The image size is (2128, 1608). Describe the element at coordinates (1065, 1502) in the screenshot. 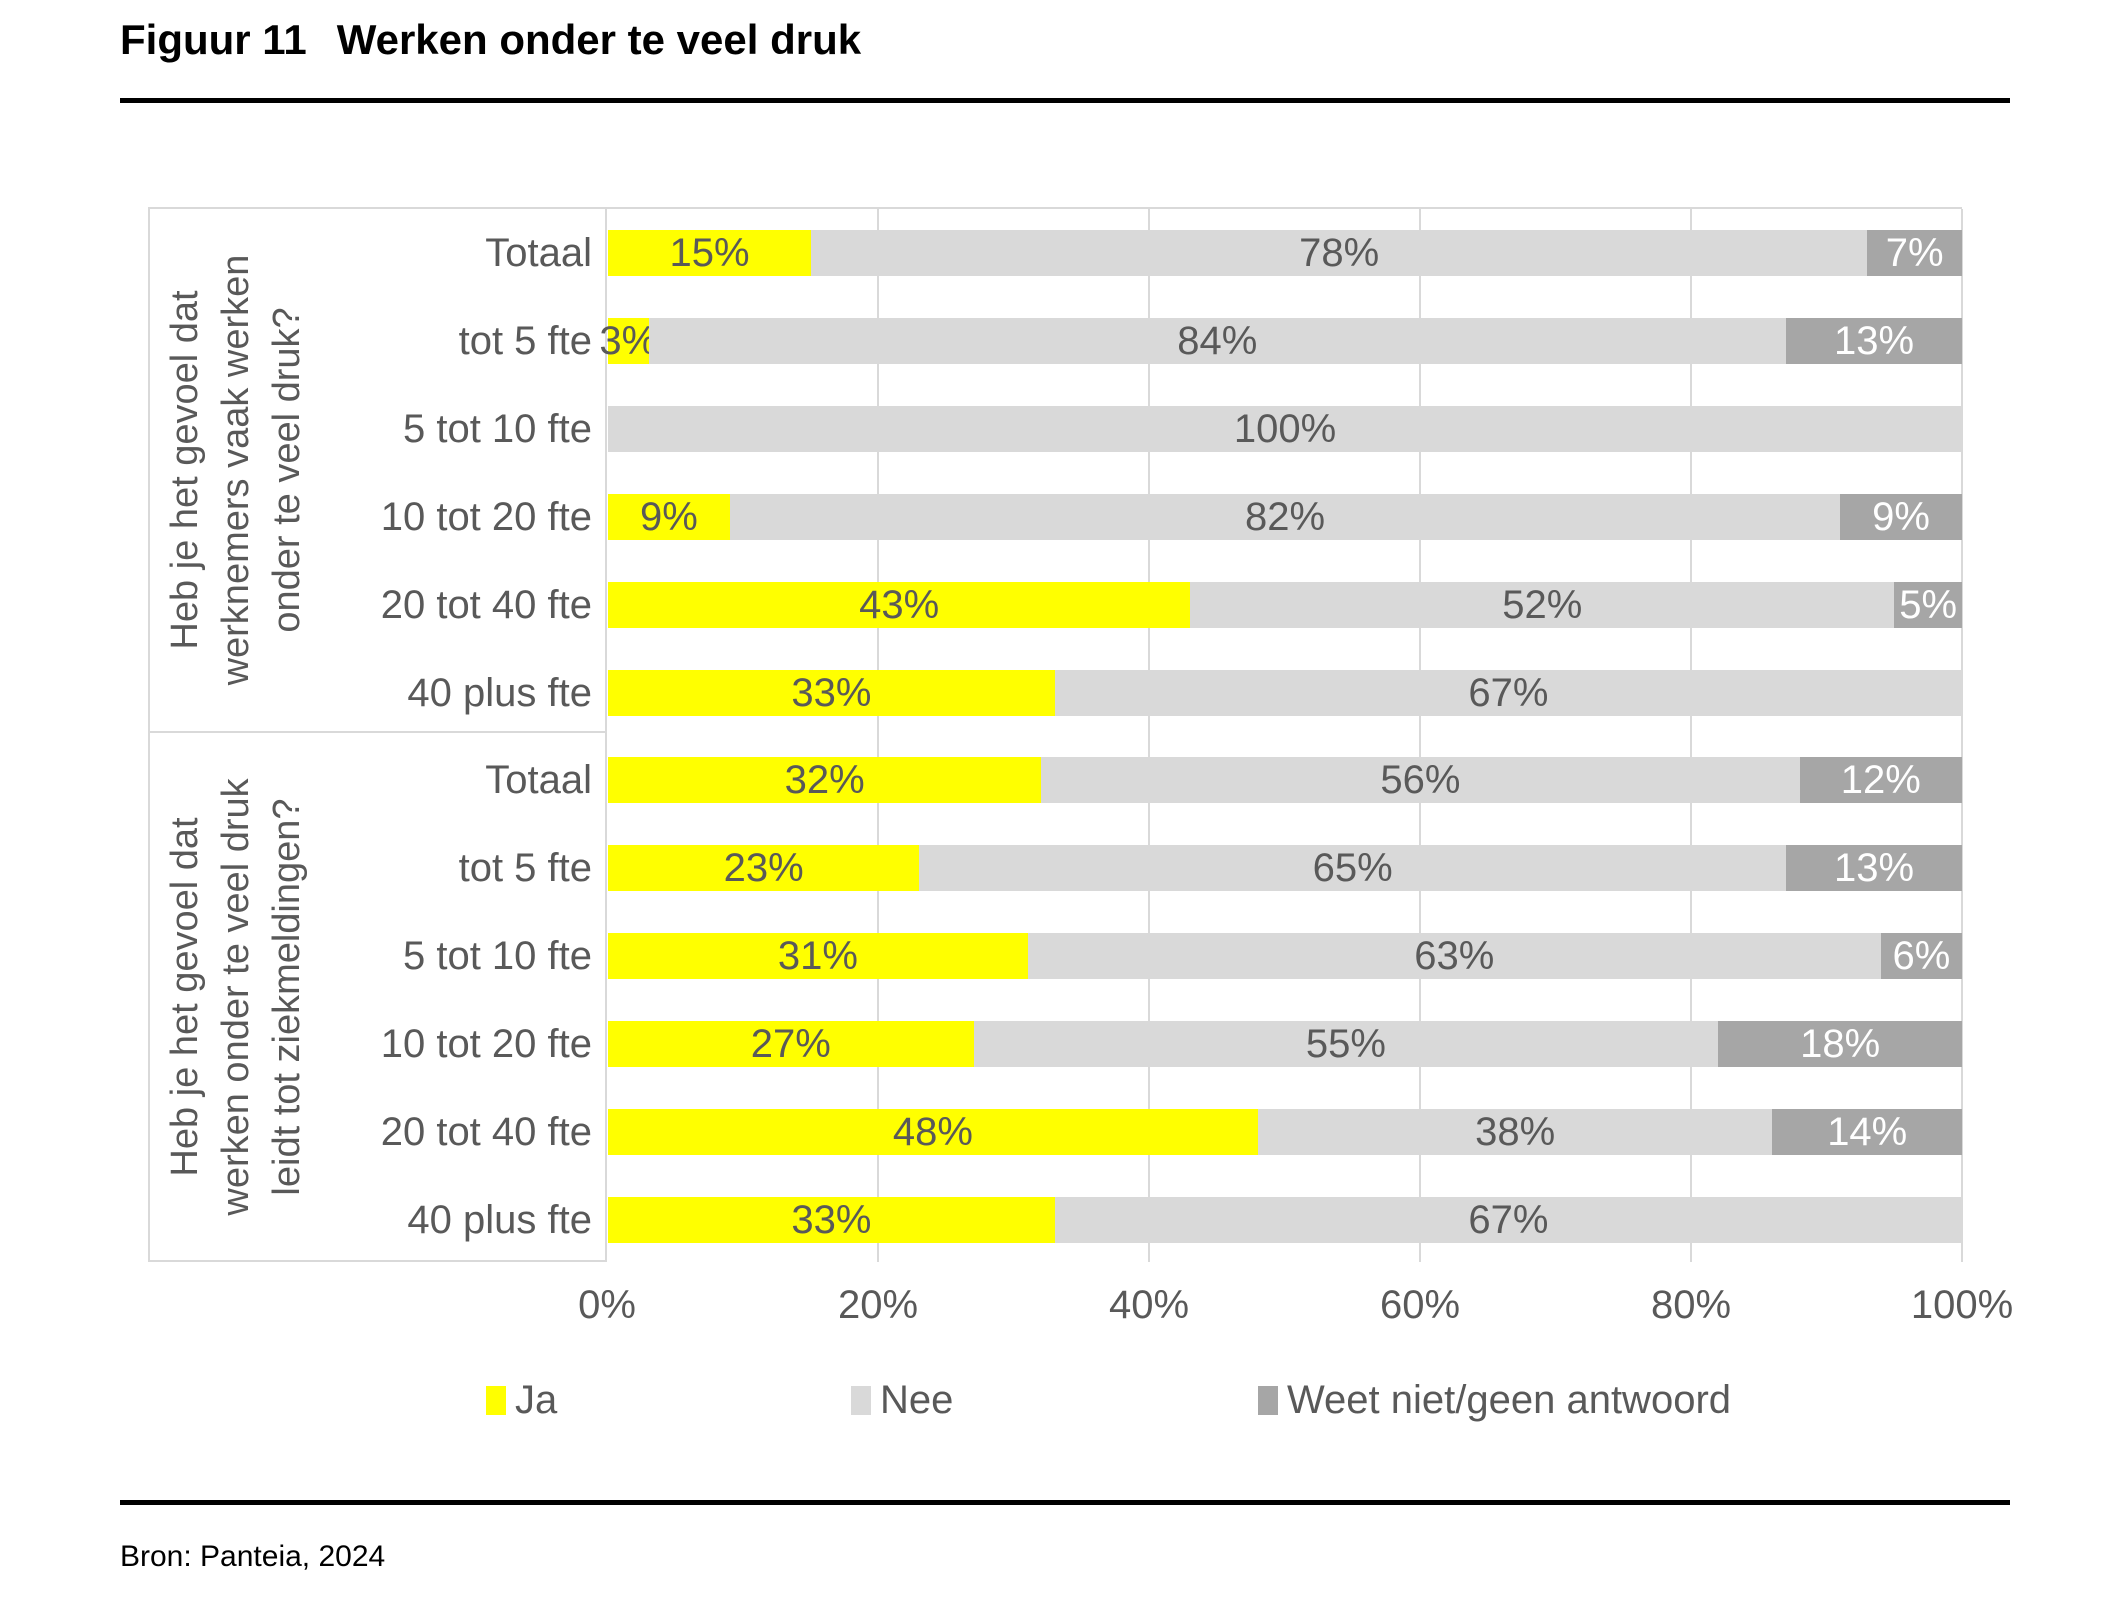

I see `footer-rule` at that location.